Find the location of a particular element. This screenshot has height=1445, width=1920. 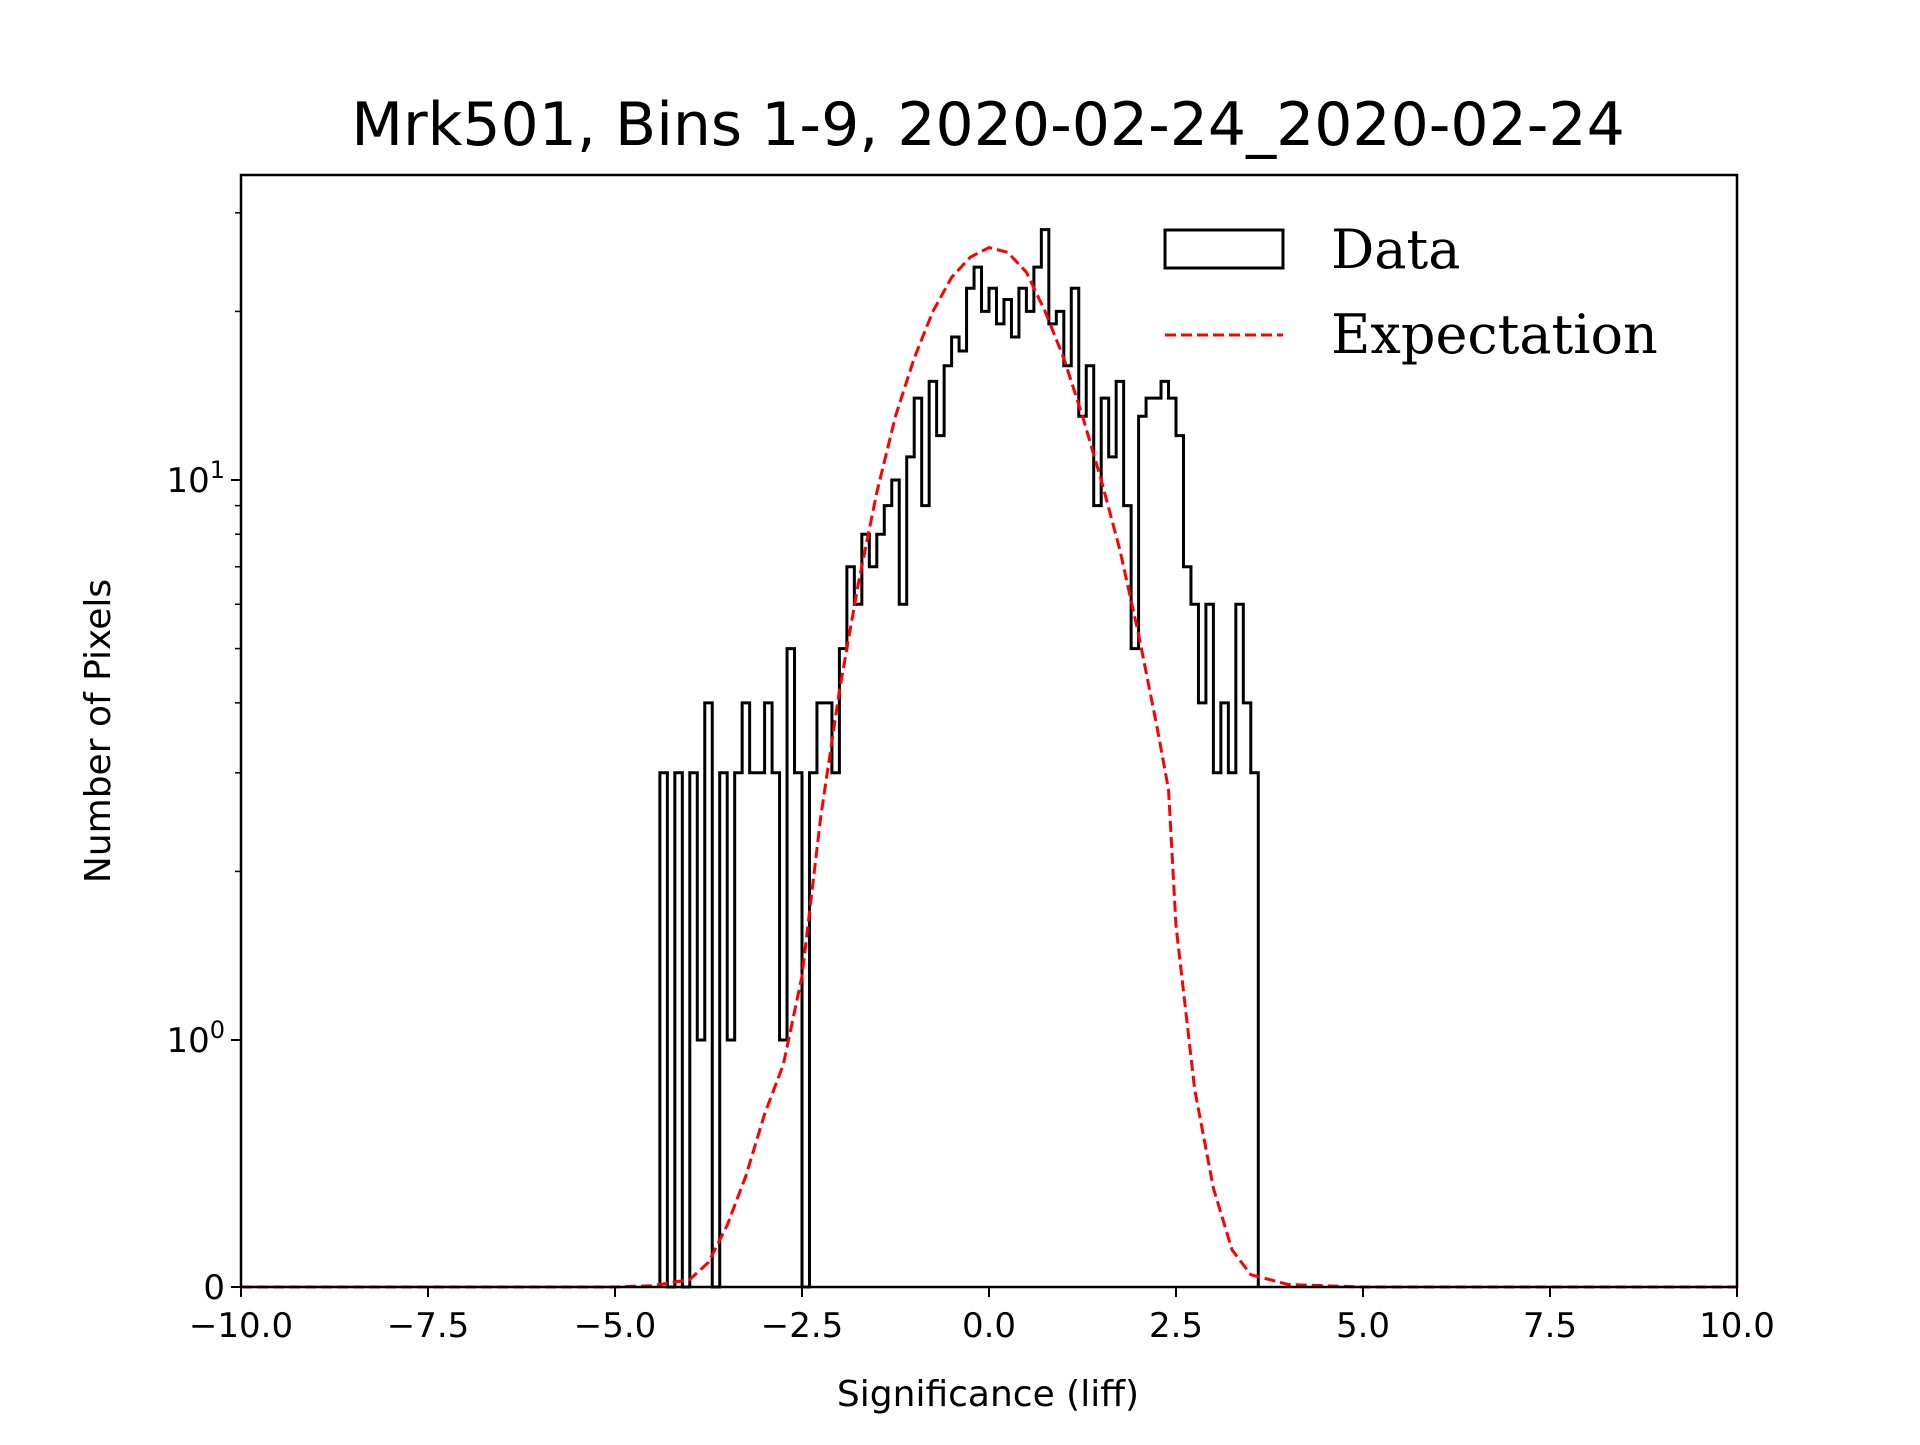

x-tick-label: −5.0 is located at coordinates (615, 1326).